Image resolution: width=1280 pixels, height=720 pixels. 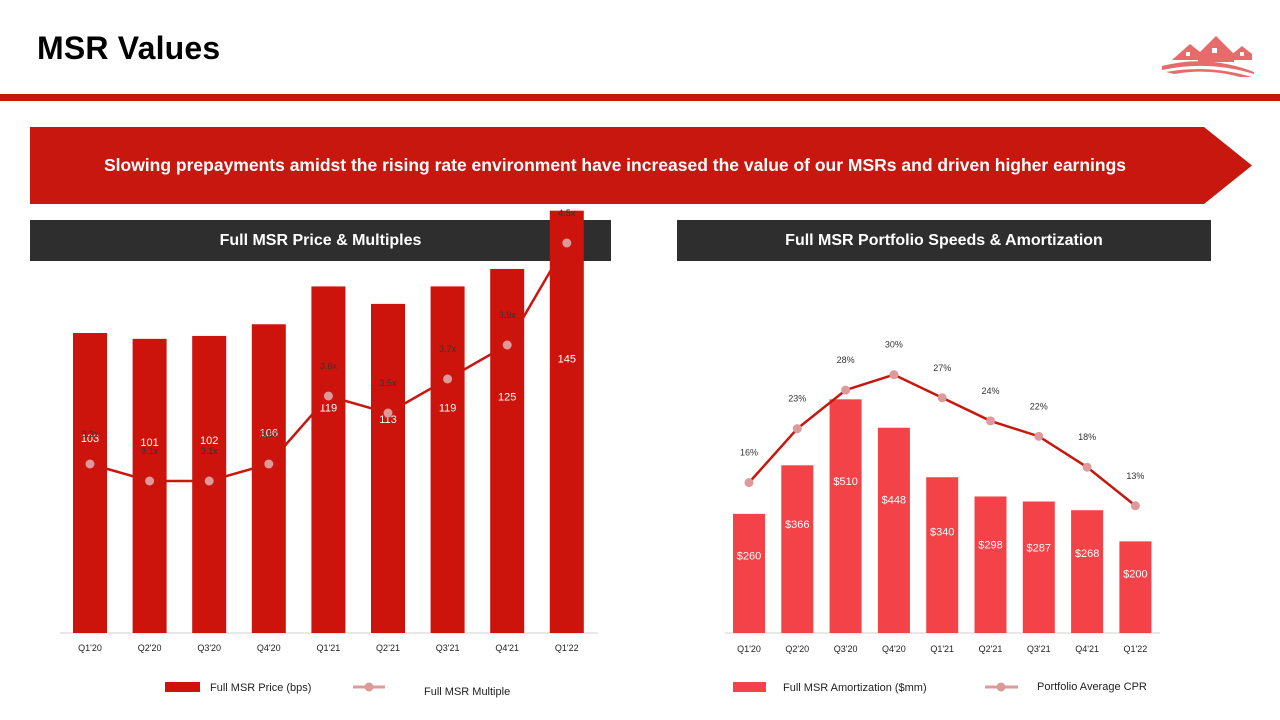 I want to click on x-tick-label: Q4'20, so click(x=894, y=649).